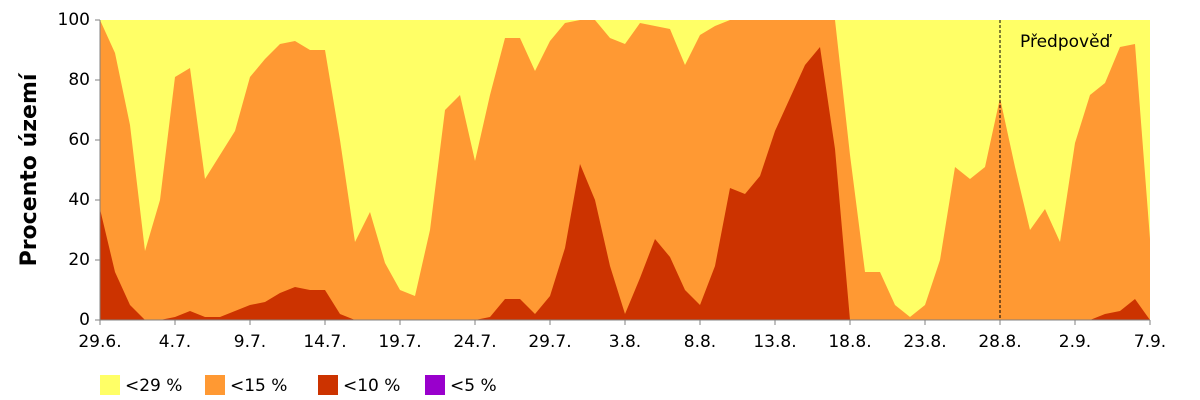  Describe the element at coordinates (79, 80) in the screenshot. I see `y-tick-label: 80` at that location.